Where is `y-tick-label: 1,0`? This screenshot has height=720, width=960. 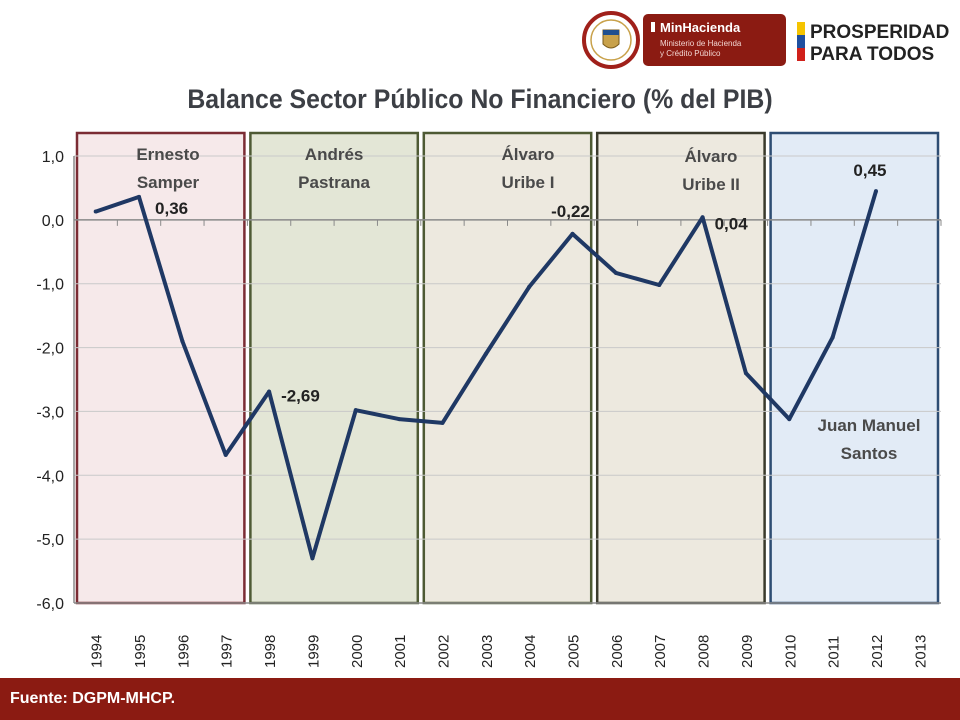
y-tick-label: 1,0 is located at coordinates (53, 157).